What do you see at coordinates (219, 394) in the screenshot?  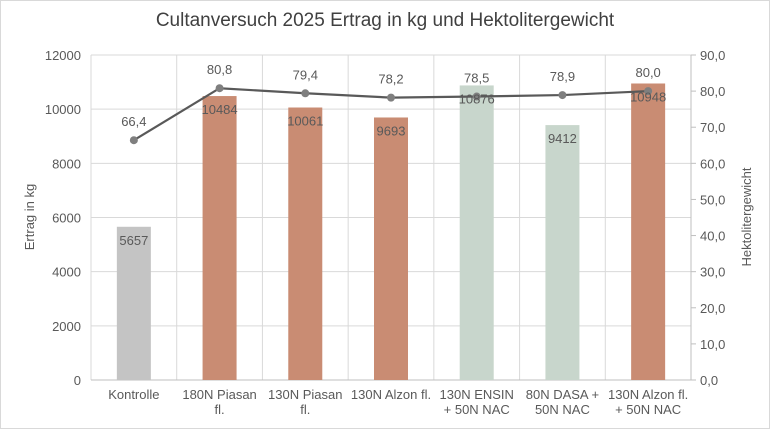 I see `x-tick-label: 180N Piasan` at bounding box center [219, 394].